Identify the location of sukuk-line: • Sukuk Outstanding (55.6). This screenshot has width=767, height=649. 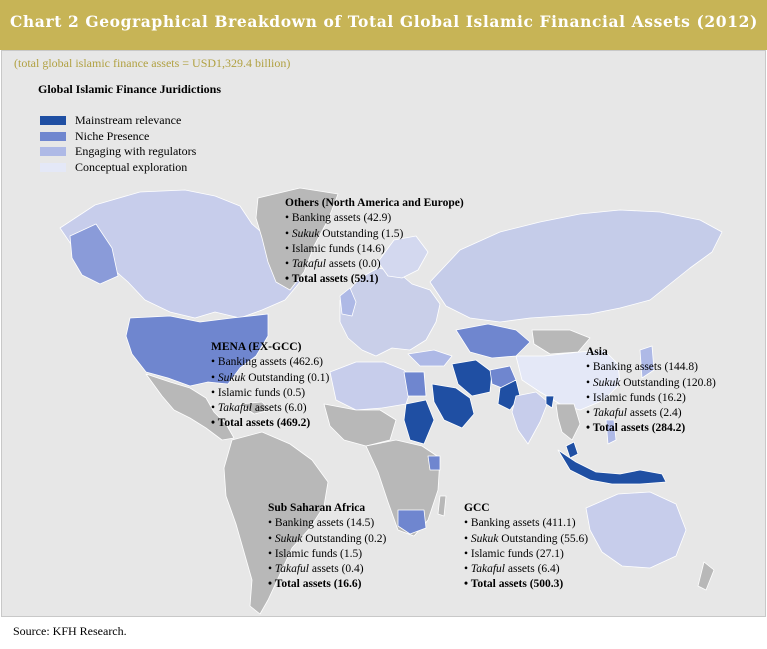
(526, 539).